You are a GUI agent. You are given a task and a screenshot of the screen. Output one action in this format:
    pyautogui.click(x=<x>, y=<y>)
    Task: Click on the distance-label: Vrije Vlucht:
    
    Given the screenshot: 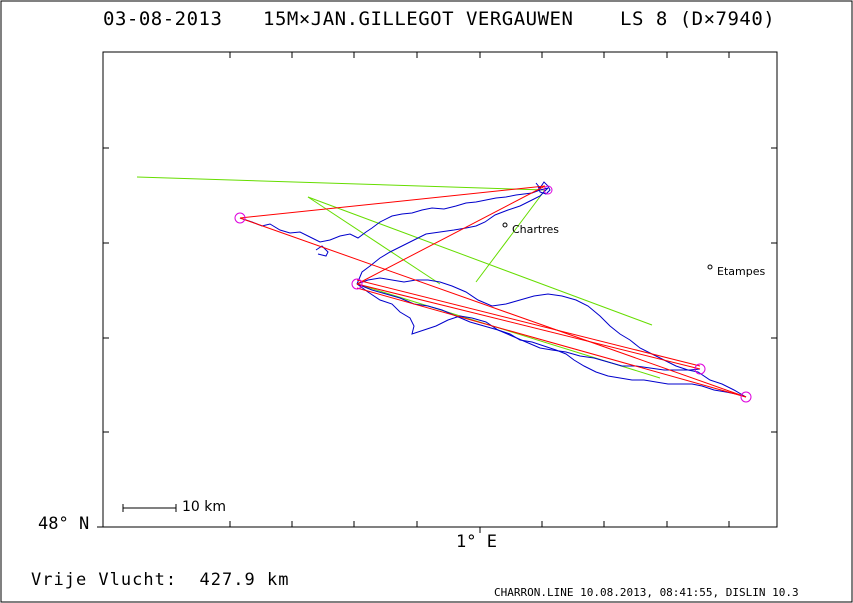 What is the action you would take?
    pyautogui.click(x=104, y=580)
    